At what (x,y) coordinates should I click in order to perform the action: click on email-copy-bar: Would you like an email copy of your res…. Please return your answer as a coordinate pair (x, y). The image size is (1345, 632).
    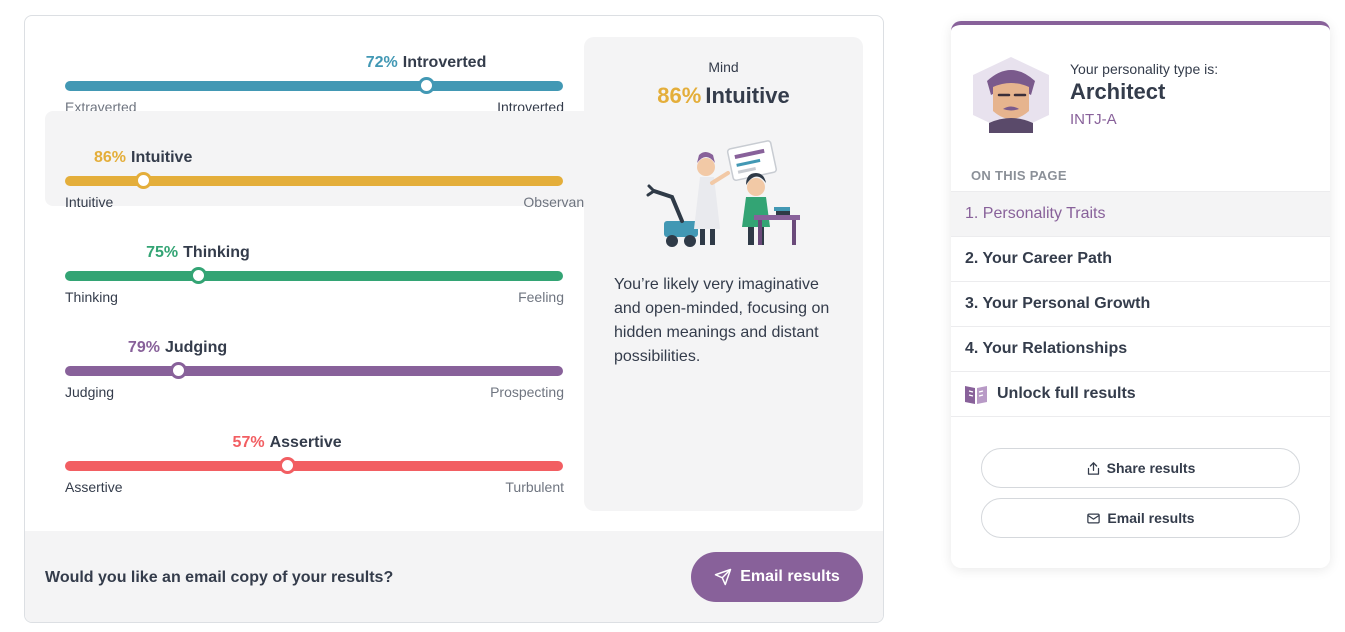
    Looking at the image, I should click on (454, 576).